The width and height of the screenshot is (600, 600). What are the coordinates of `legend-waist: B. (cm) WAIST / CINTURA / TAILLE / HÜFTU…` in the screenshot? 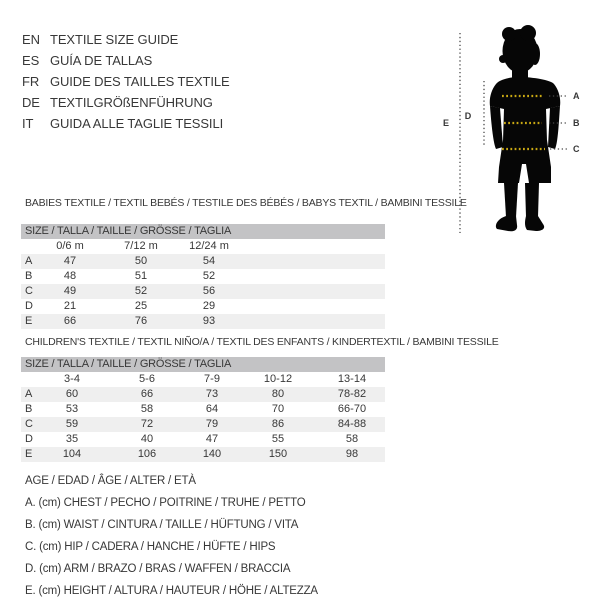 It's located at (162, 525).